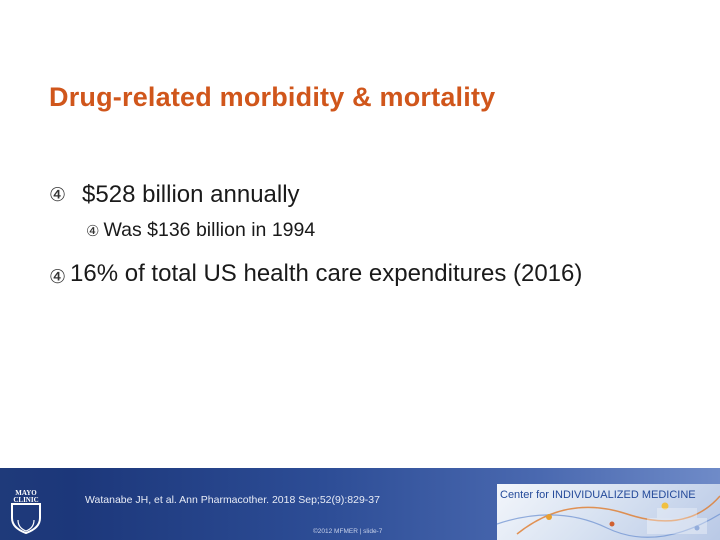 This screenshot has width=720, height=540. I want to click on bullet-text: $528 billion annually, so click(191, 194).